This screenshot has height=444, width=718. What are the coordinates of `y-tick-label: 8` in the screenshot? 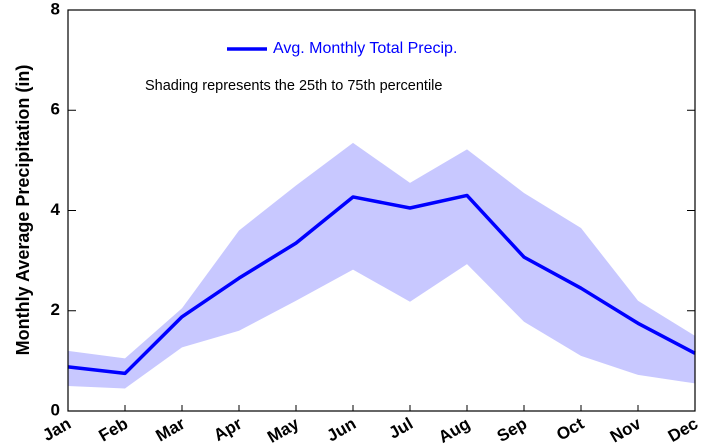 It's located at (55, 9).